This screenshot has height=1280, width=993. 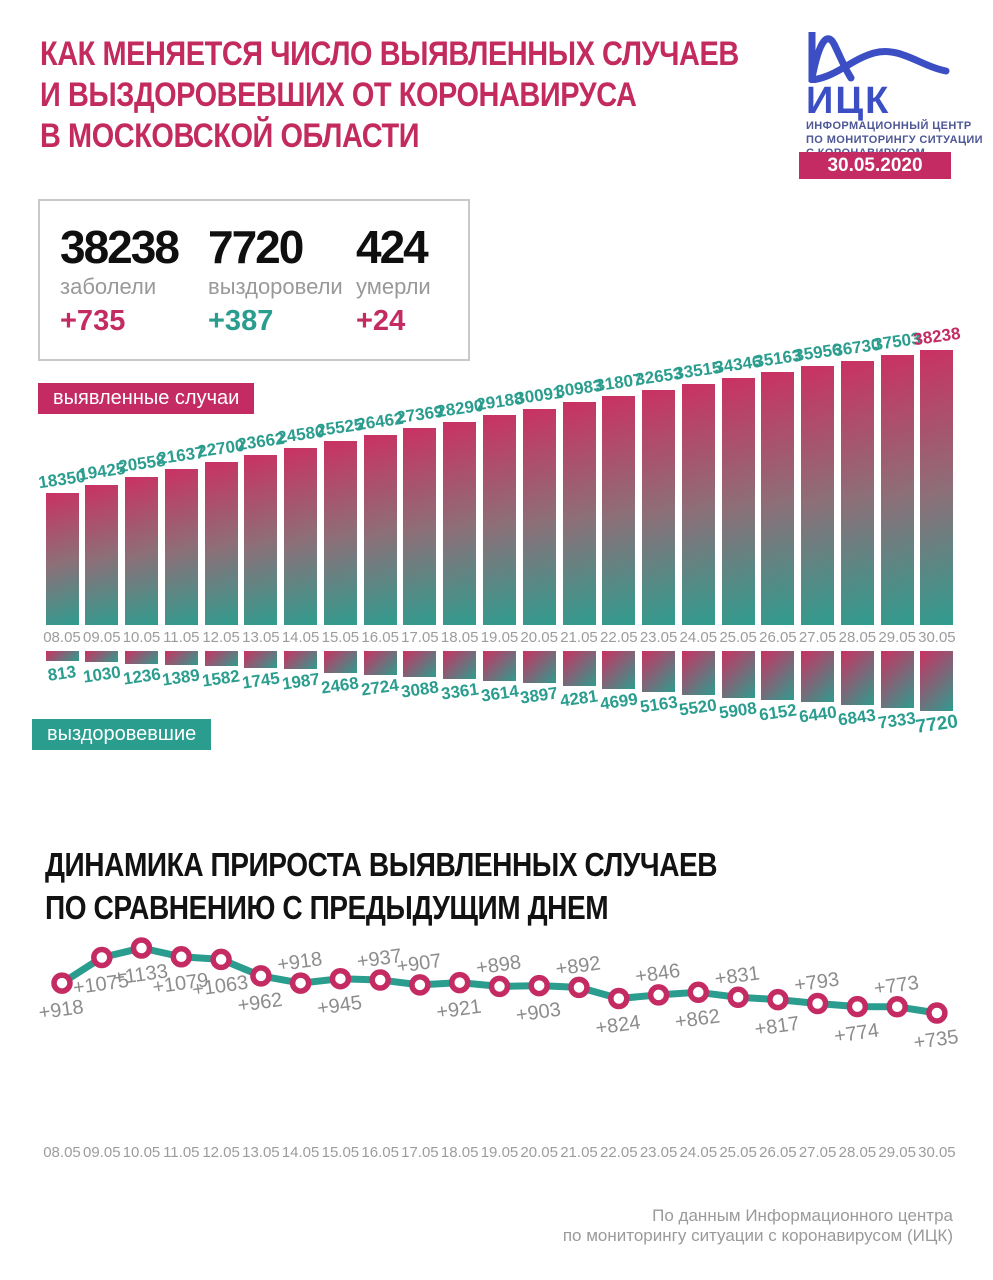 I want to click on stat-infected-delta: +735, so click(x=93, y=321).